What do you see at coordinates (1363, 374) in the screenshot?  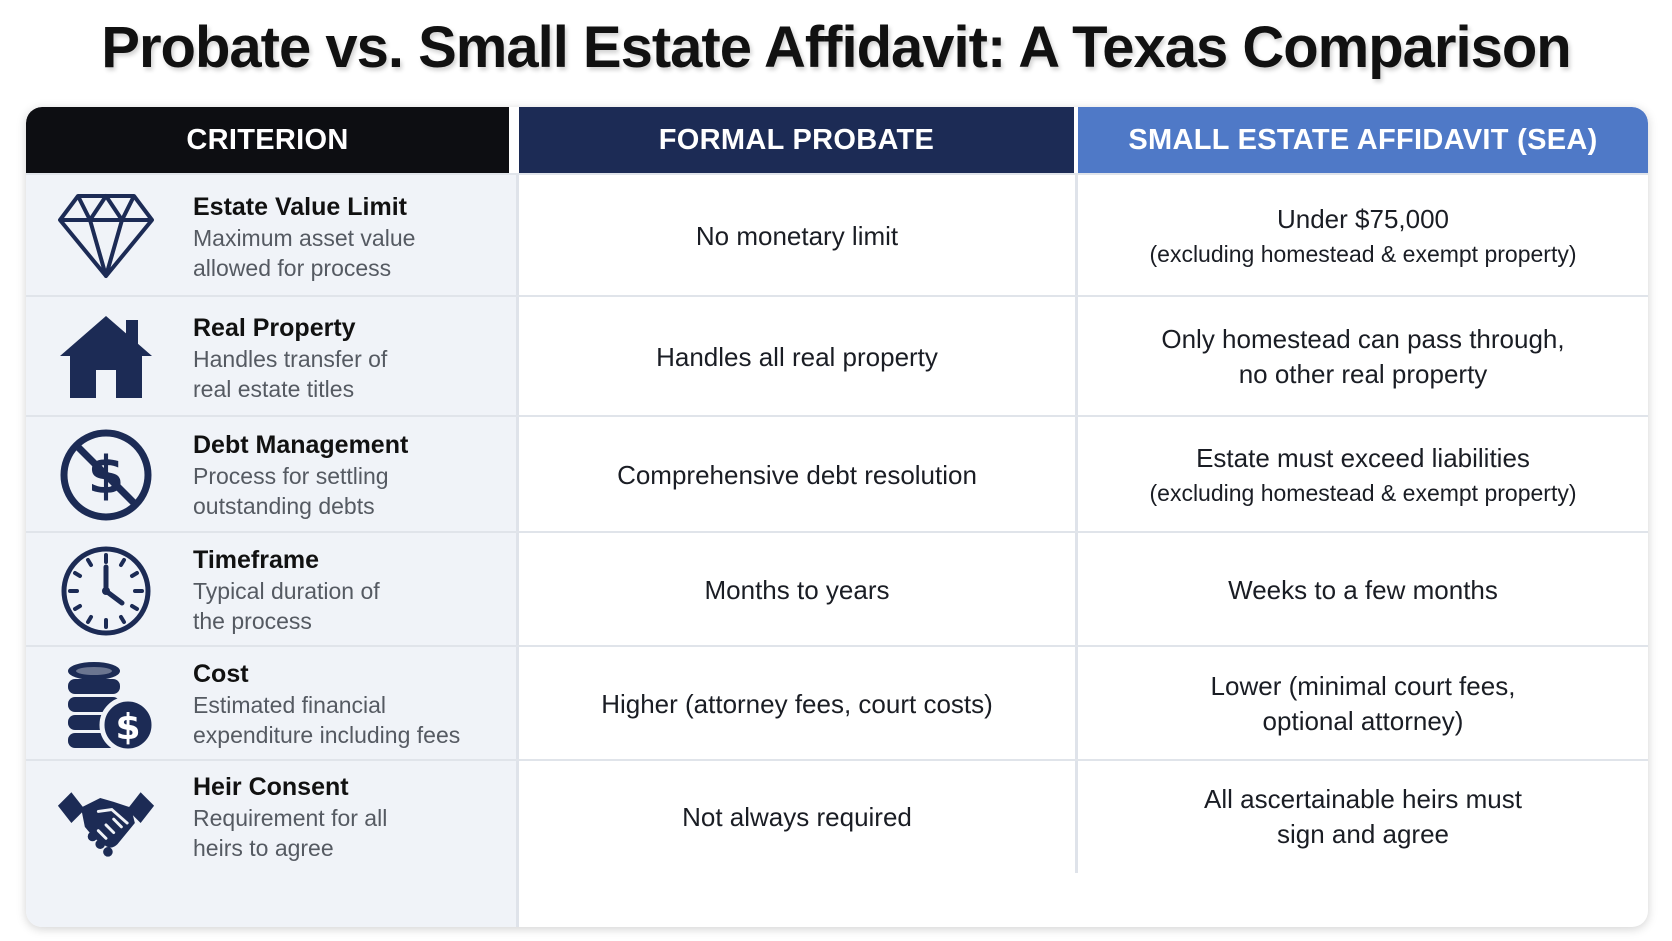 I see `sea-value: no other real property` at bounding box center [1363, 374].